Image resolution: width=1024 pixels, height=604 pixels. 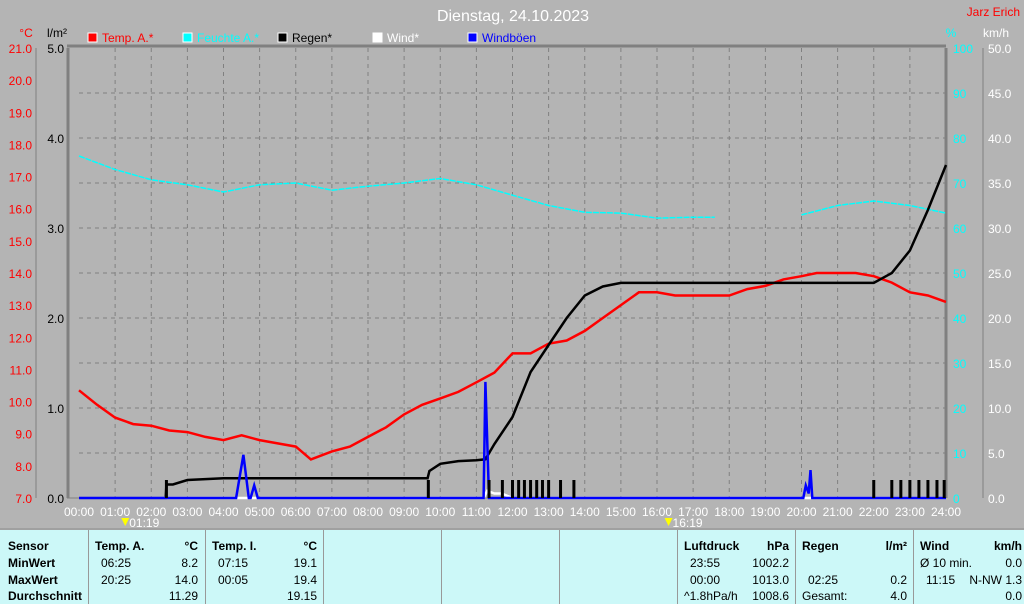 What do you see at coordinates (898, 580) in the screenshot?
I see `rain-max: 0.2` at bounding box center [898, 580].